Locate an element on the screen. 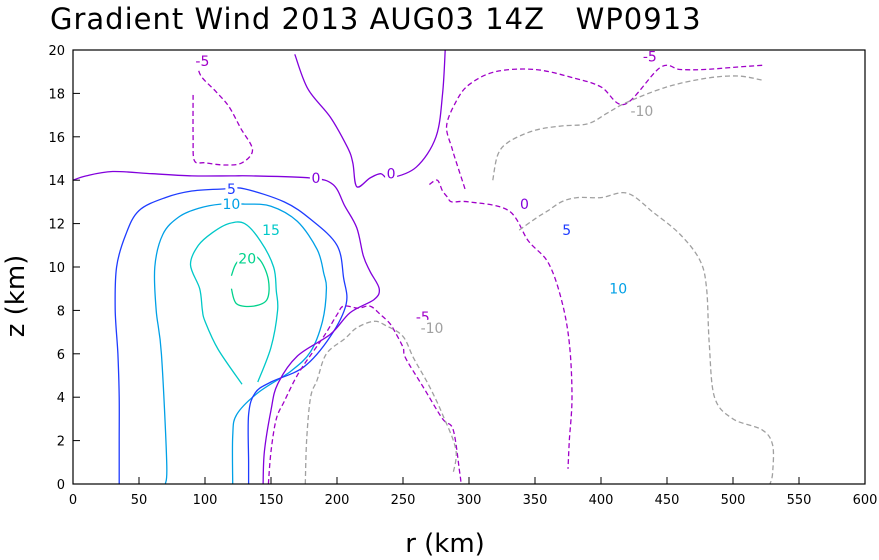  y-tick-label-10: 20 is located at coordinates (56, 51).